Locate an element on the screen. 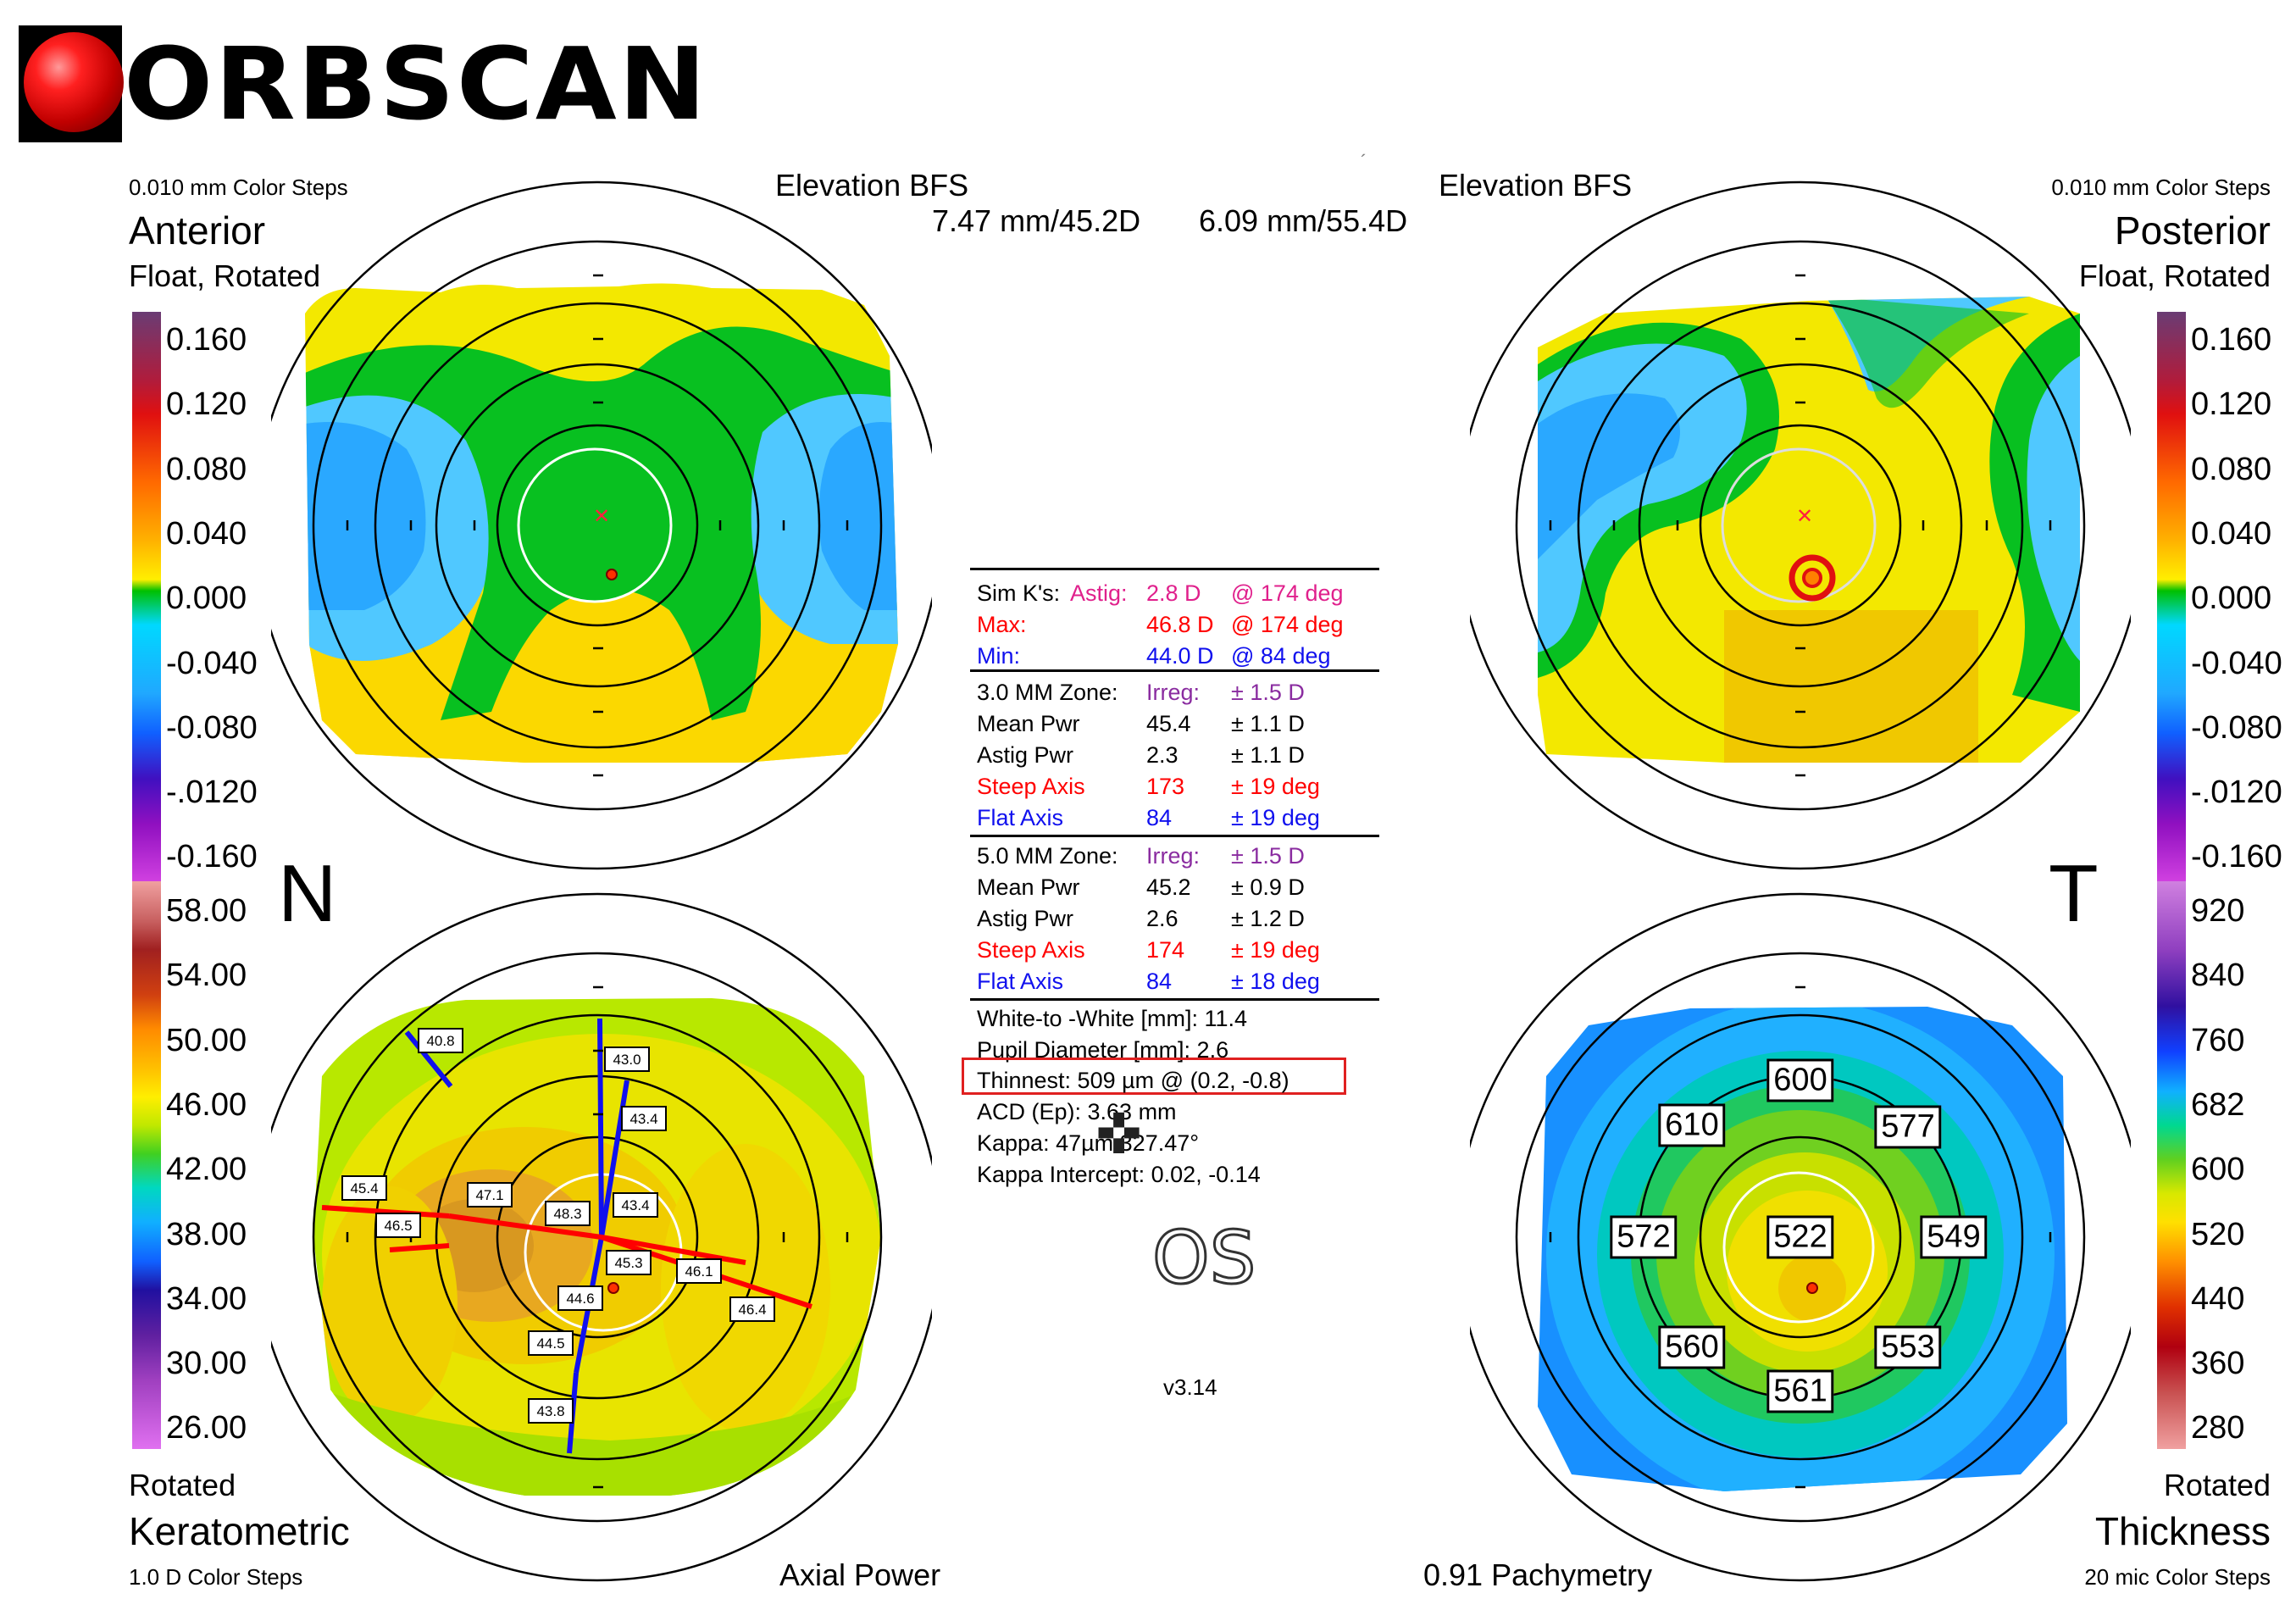 This screenshot has height=1610, width=2296. zone3-flat-err: ± 19 deg is located at coordinates (1275, 817).